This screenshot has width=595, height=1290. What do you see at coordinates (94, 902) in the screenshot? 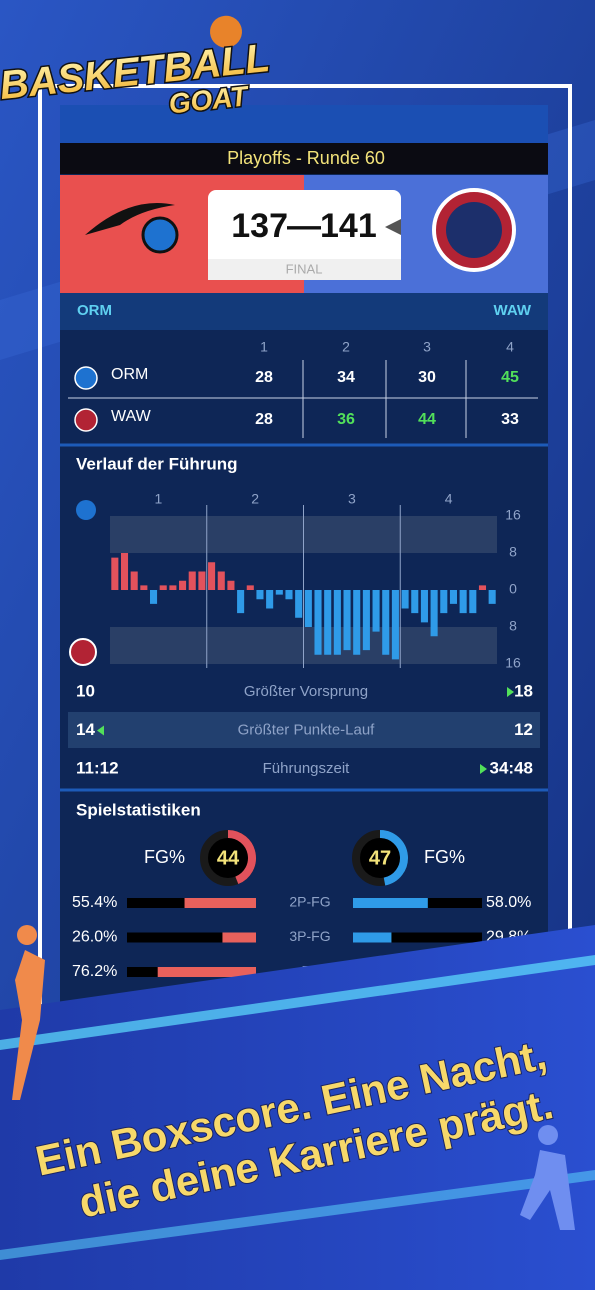
I see `stat-home: 55.4%` at bounding box center [94, 902].